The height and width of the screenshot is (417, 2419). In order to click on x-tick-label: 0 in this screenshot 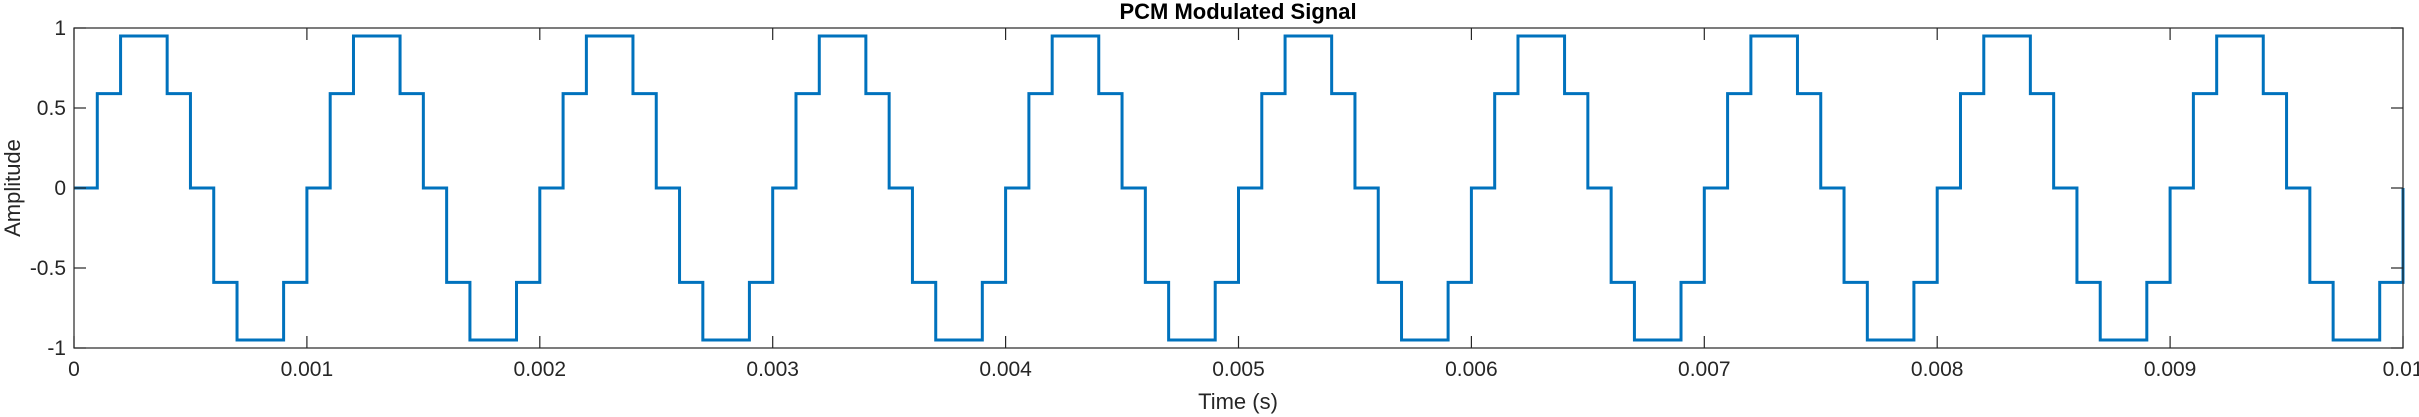, I will do `click(74, 369)`.